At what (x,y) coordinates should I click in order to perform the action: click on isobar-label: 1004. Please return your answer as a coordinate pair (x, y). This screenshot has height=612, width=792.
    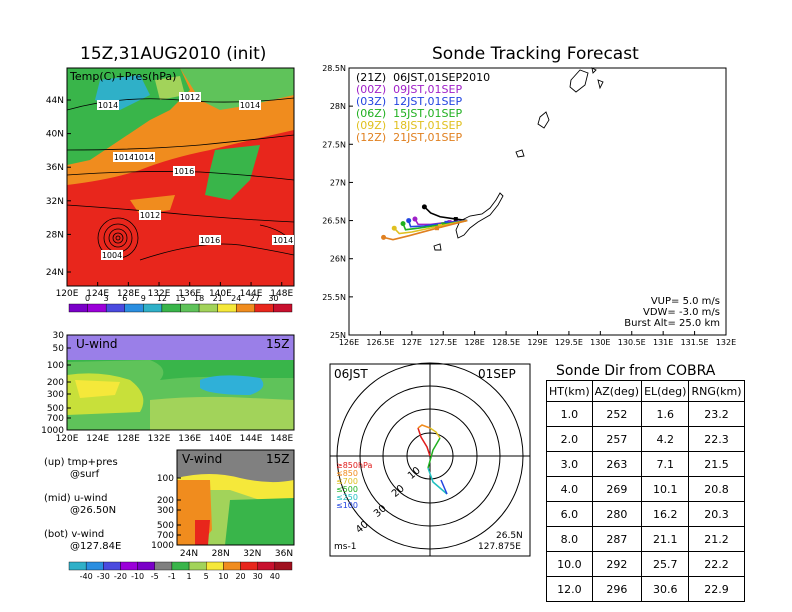
    Looking at the image, I should click on (112, 255).